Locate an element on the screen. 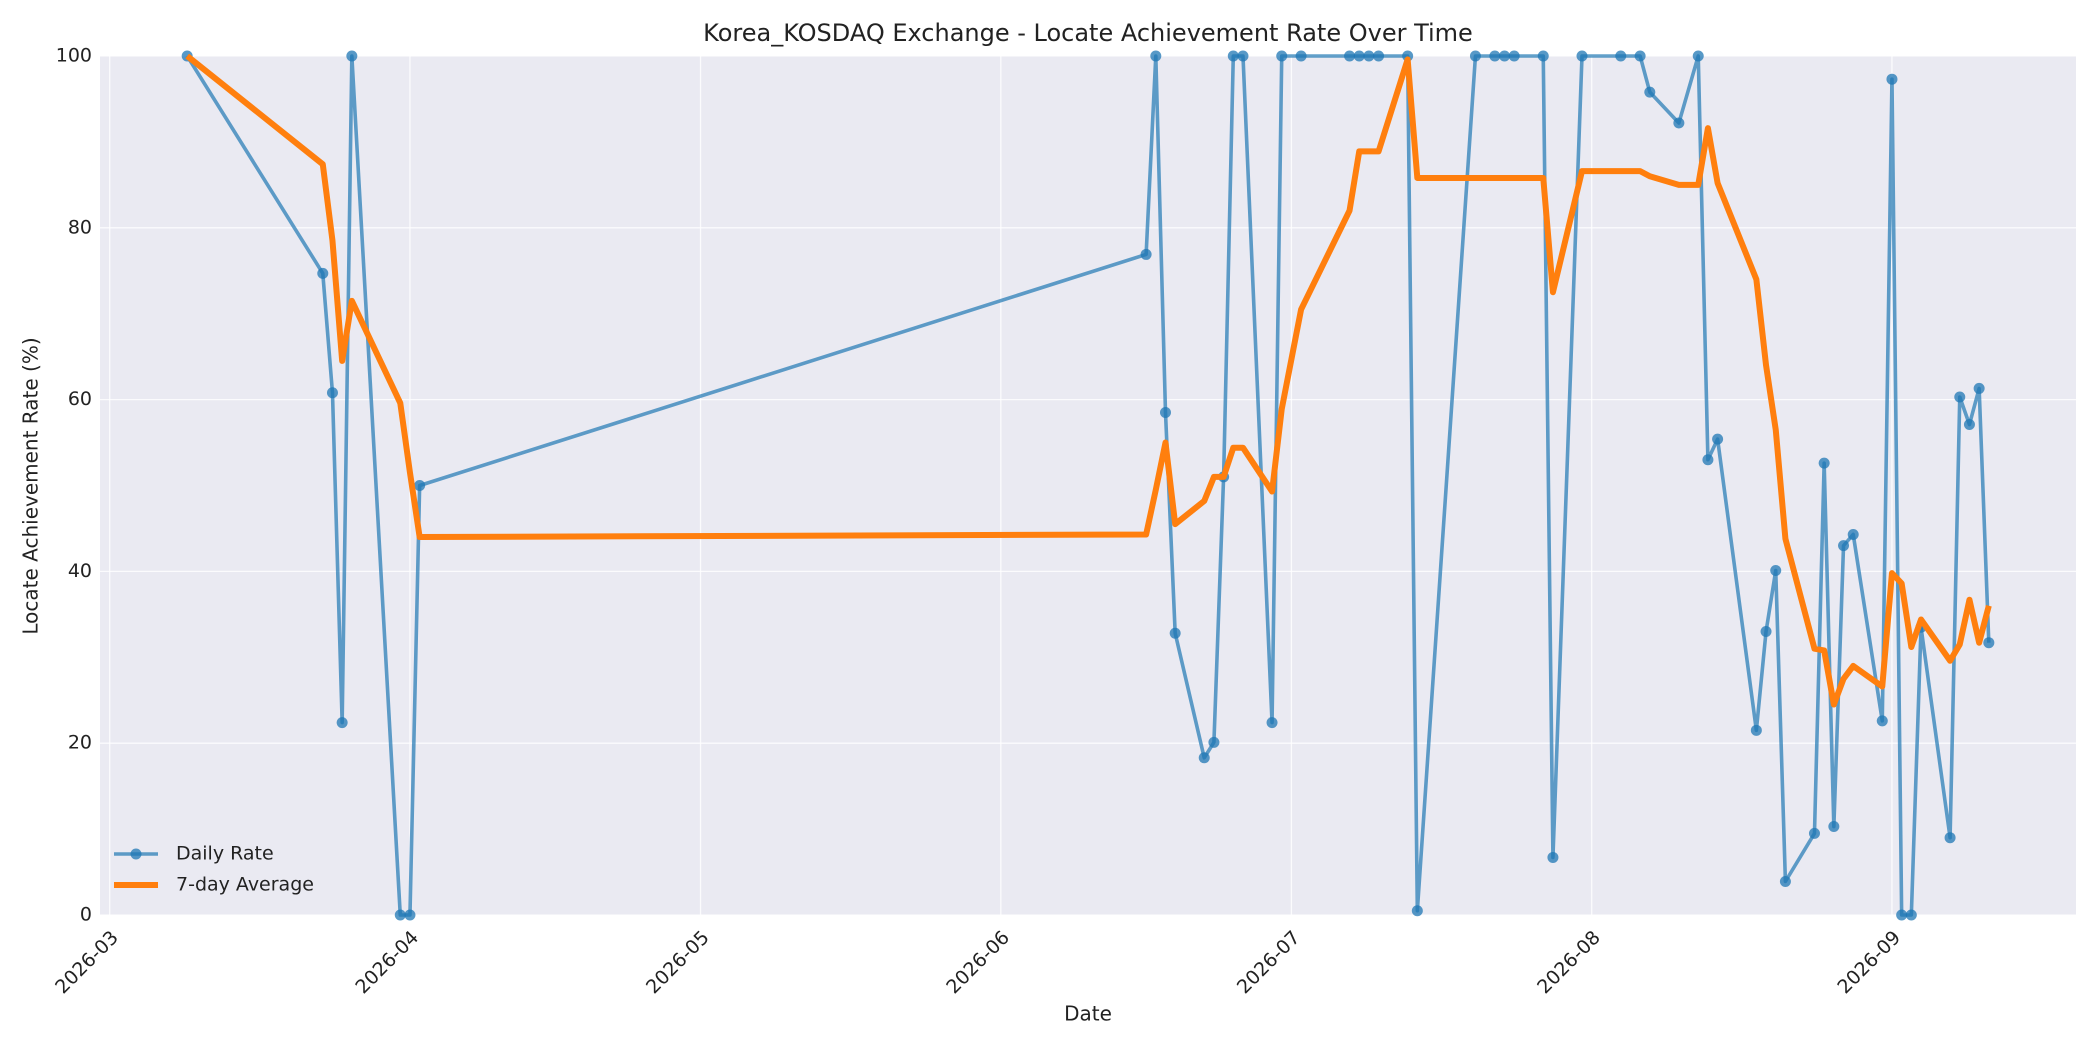 This screenshot has width=2100, height=1054. x-tick-label: 2026-04 is located at coordinates (387, 963).